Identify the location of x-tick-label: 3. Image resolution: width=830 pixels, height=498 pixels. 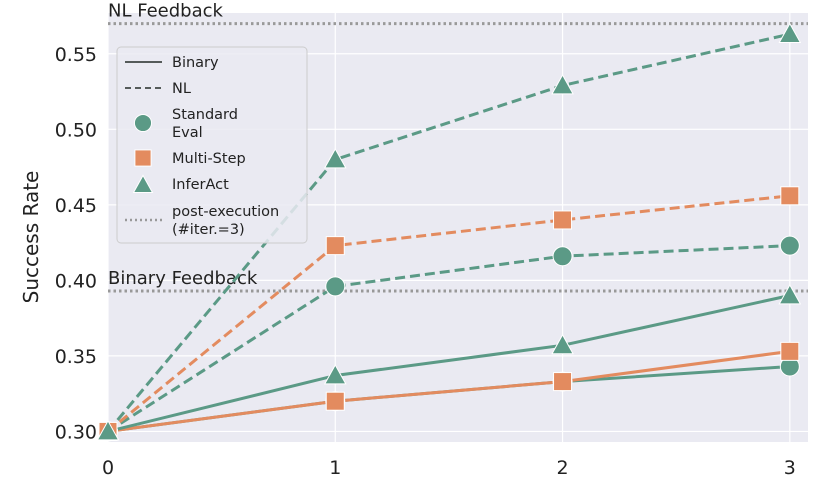
(790, 468).